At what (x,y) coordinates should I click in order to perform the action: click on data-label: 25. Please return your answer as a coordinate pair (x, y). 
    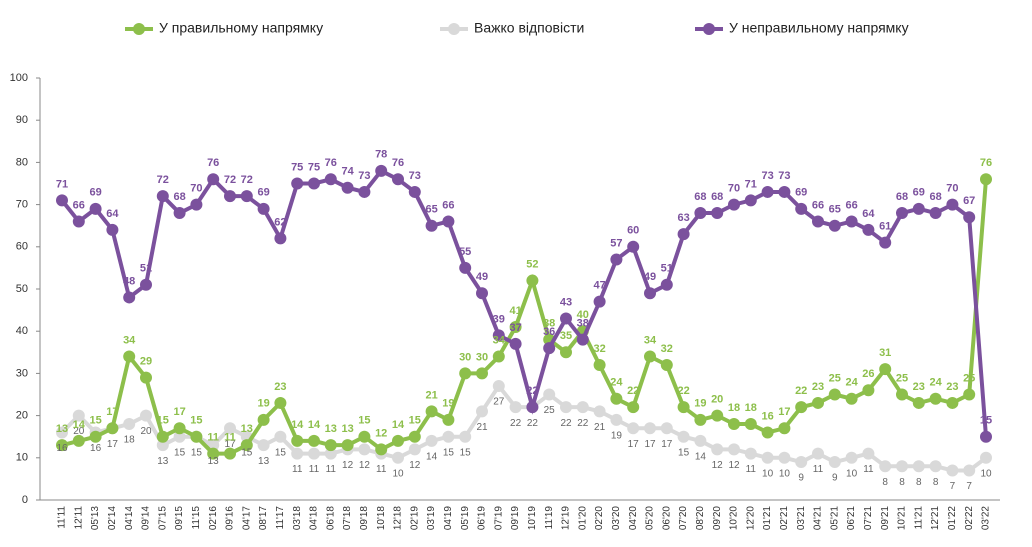
    Looking at the image, I should click on (835, 378).